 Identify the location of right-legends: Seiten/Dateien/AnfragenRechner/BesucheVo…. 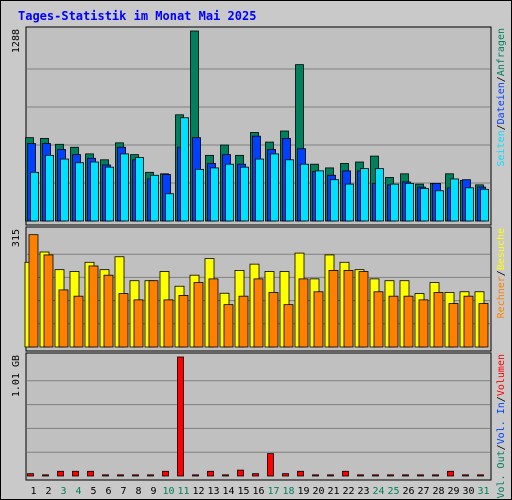
(501, 263).